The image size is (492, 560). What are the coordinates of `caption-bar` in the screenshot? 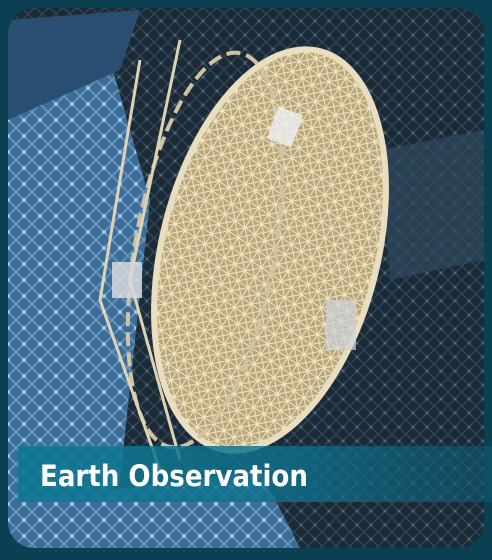 It's located at (255, 474).